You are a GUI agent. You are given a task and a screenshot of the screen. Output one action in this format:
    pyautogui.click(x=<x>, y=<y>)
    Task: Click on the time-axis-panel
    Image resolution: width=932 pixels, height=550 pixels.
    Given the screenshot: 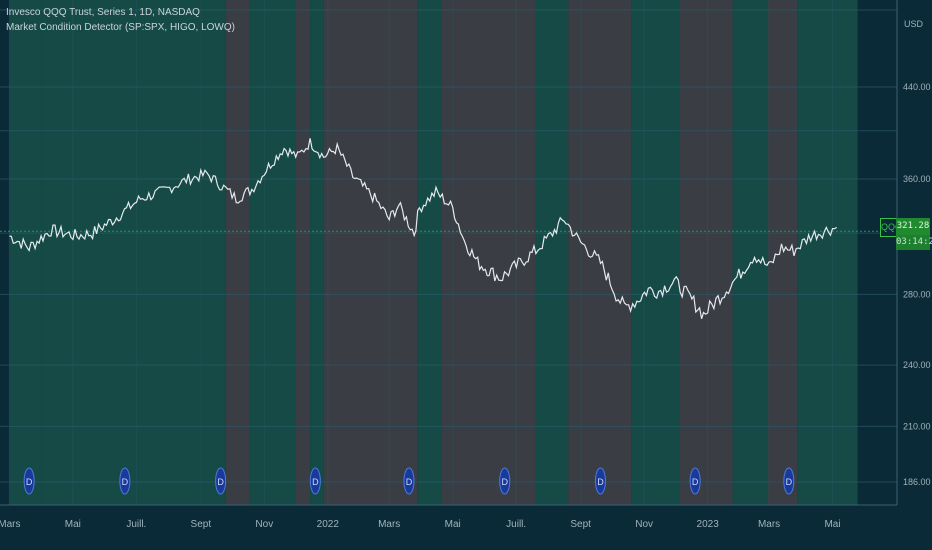 What is the action you would take?
    pyautogui.click(x=466, y=527)
    